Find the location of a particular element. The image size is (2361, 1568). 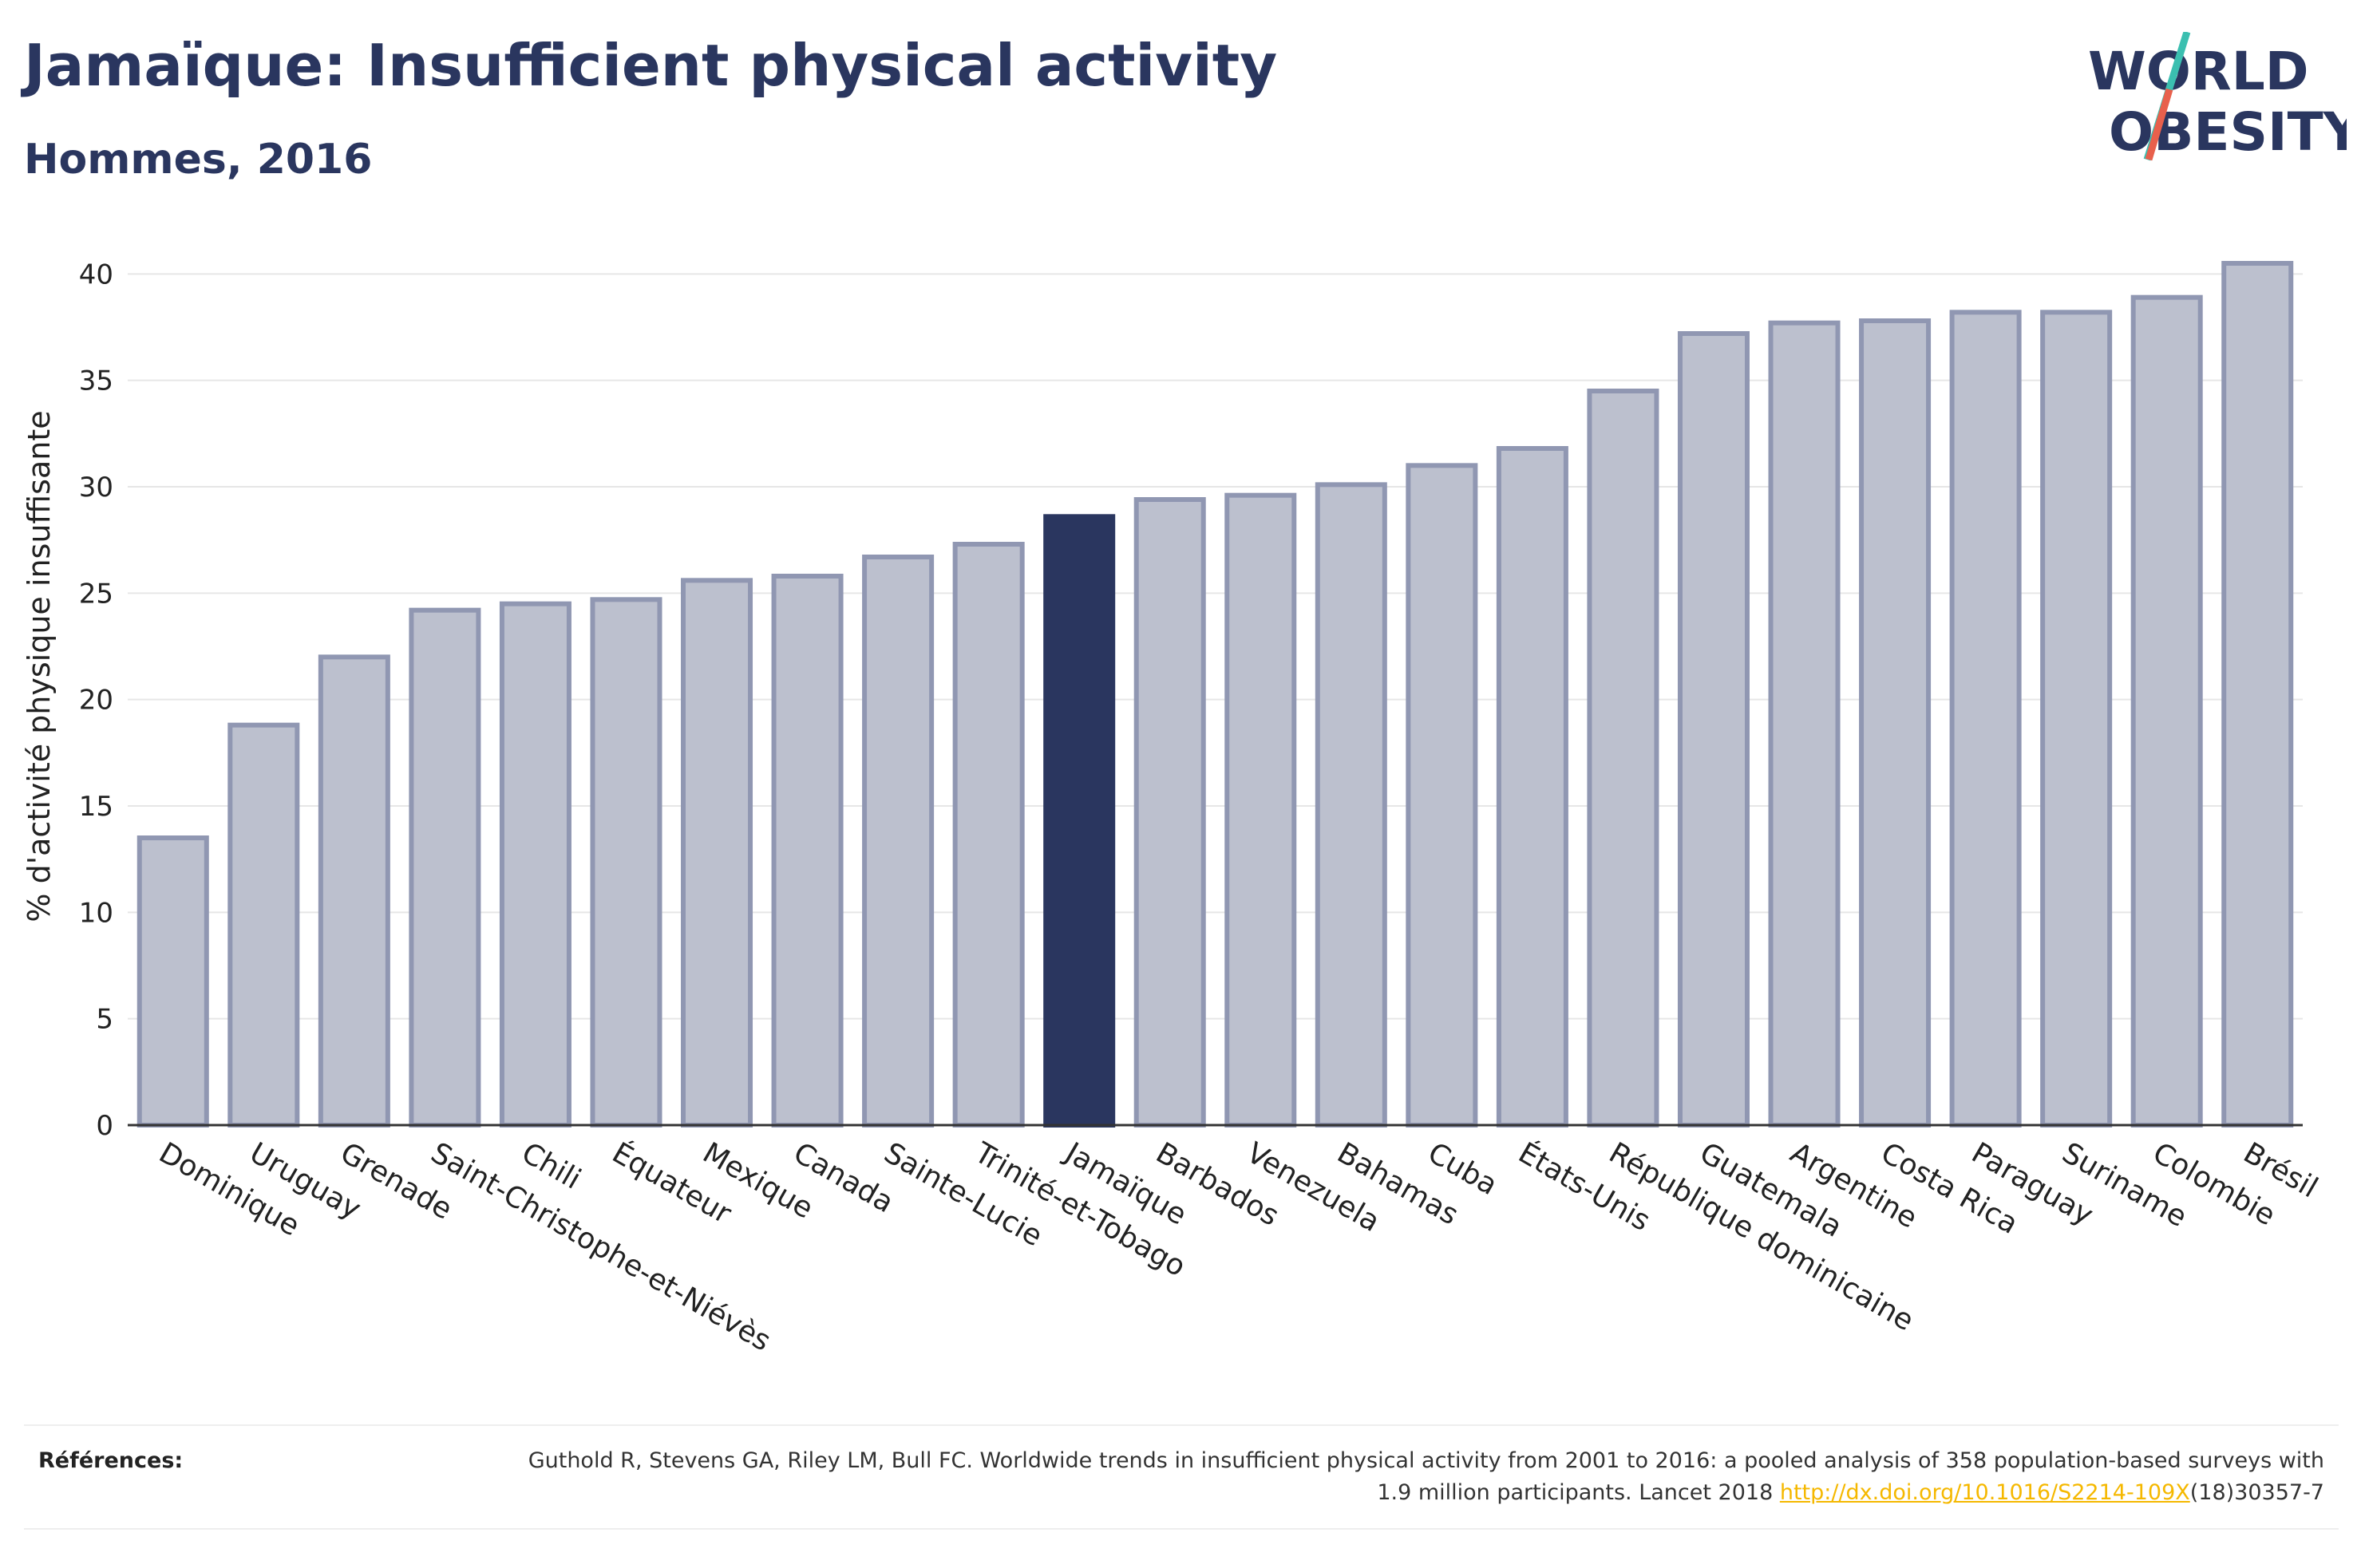

references-suffix: (18)30357-7 is located at coordinates (2256, 1492).